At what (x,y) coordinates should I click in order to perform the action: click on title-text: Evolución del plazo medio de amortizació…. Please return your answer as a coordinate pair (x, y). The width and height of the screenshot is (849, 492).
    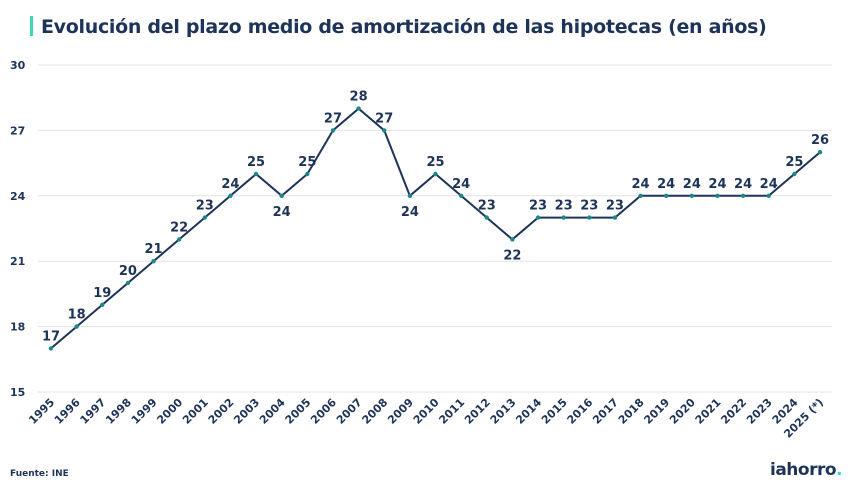
    Looking at the image, I should click on (404, 27).